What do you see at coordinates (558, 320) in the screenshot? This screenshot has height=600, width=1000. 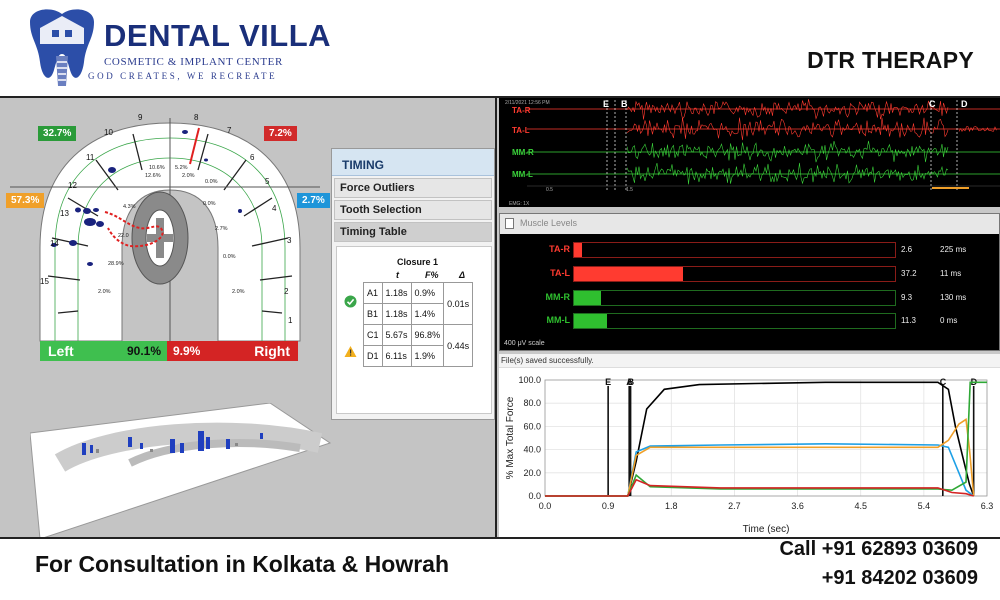 I see `muscle-label: MM-L` at bounding box center [558, 320].